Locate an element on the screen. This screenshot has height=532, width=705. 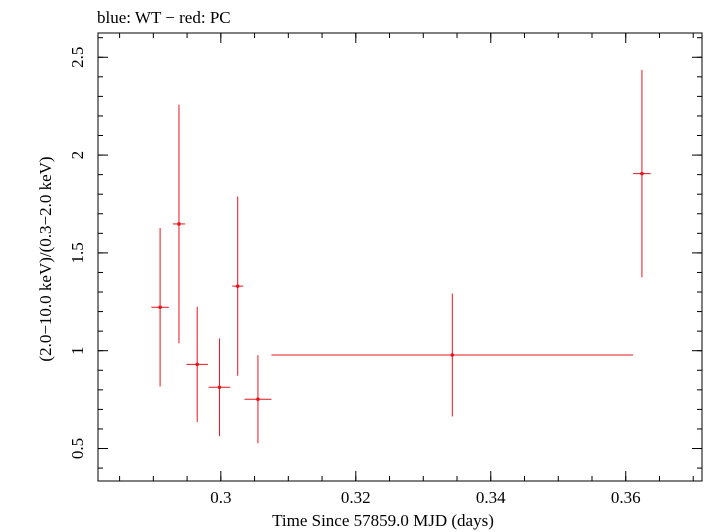
x-tick-label: 0.34 is located at coordinates (491, 497).